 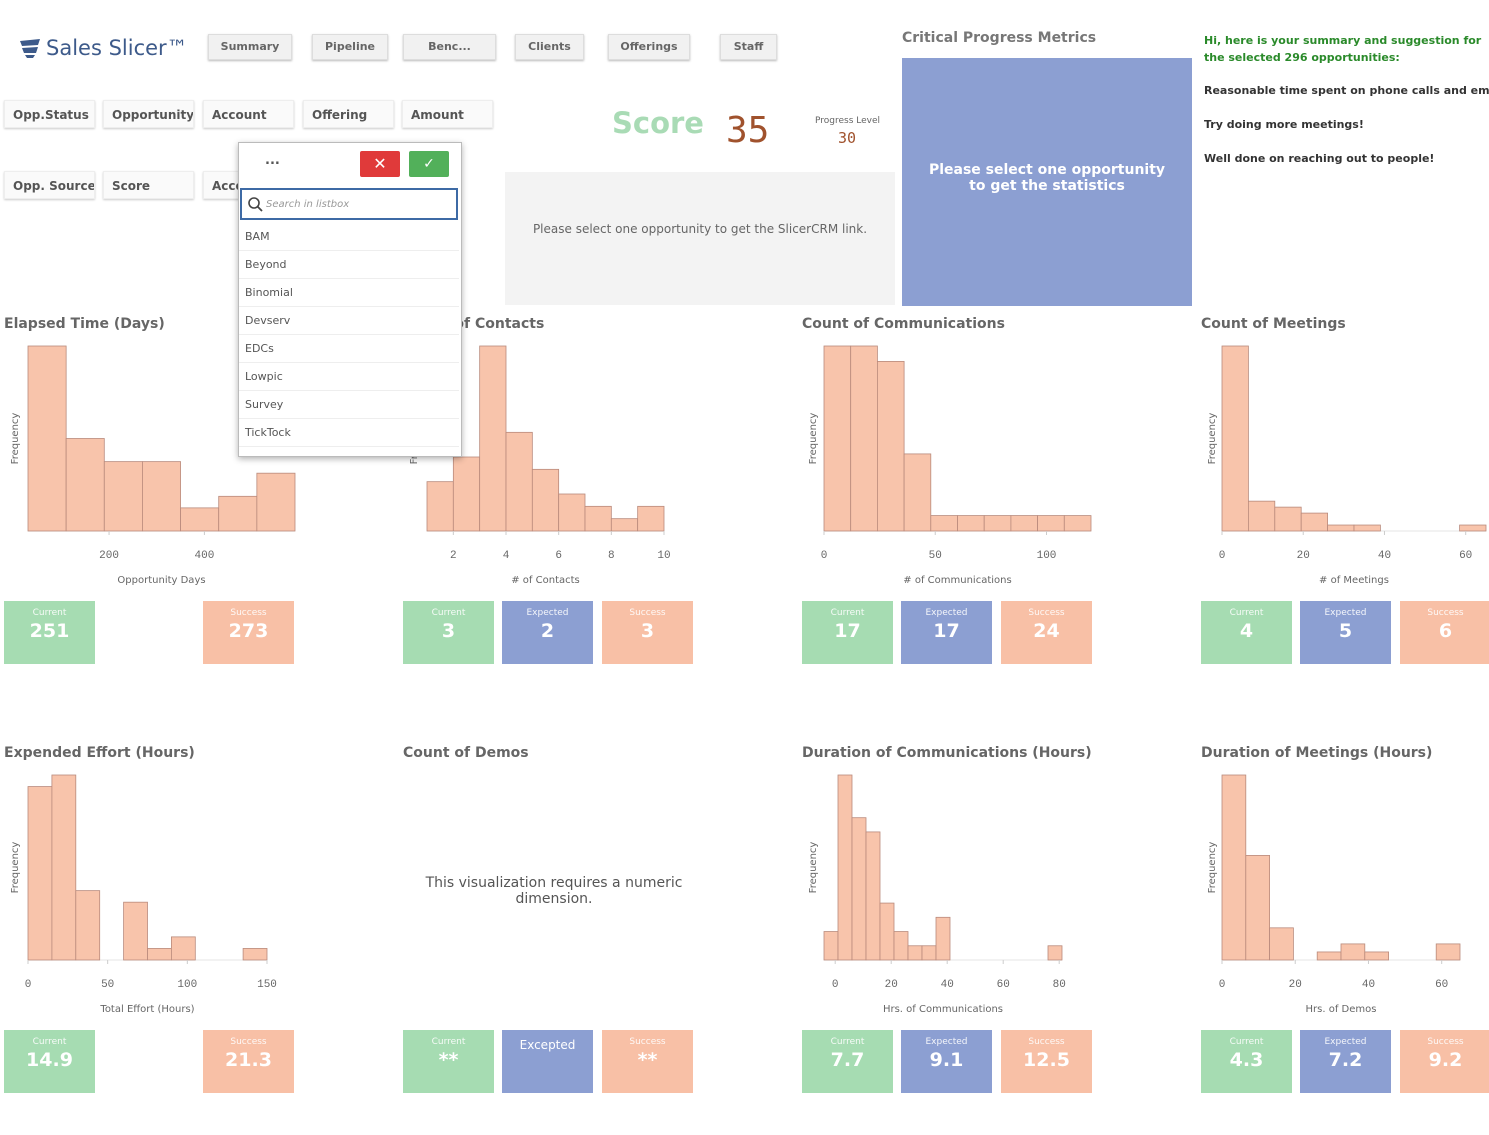 What do you see at coordinates (453, 556) in the screenshot?
I see `x-tick-label: 2` at bounding box center [453, 556].